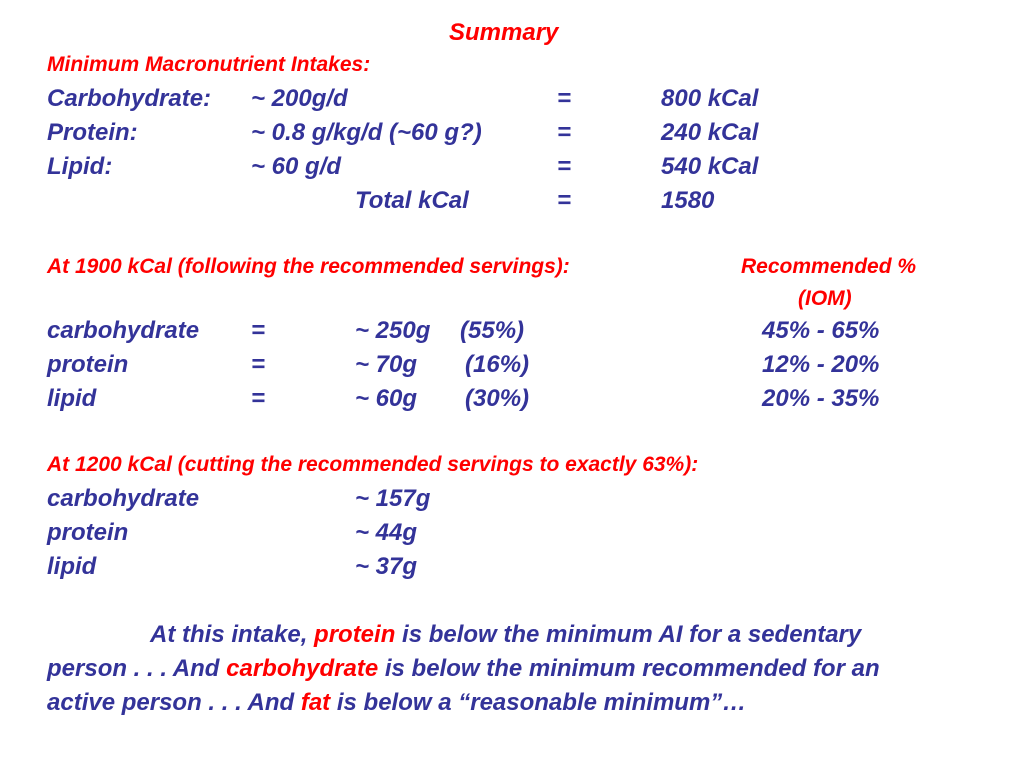 Image resolution: width=1024 pixels, height=768 pixels. Describe the element at coordinates (821, 364) in the screenshot. I see `at1900-row-recommended: 12% - 20%` at that location.